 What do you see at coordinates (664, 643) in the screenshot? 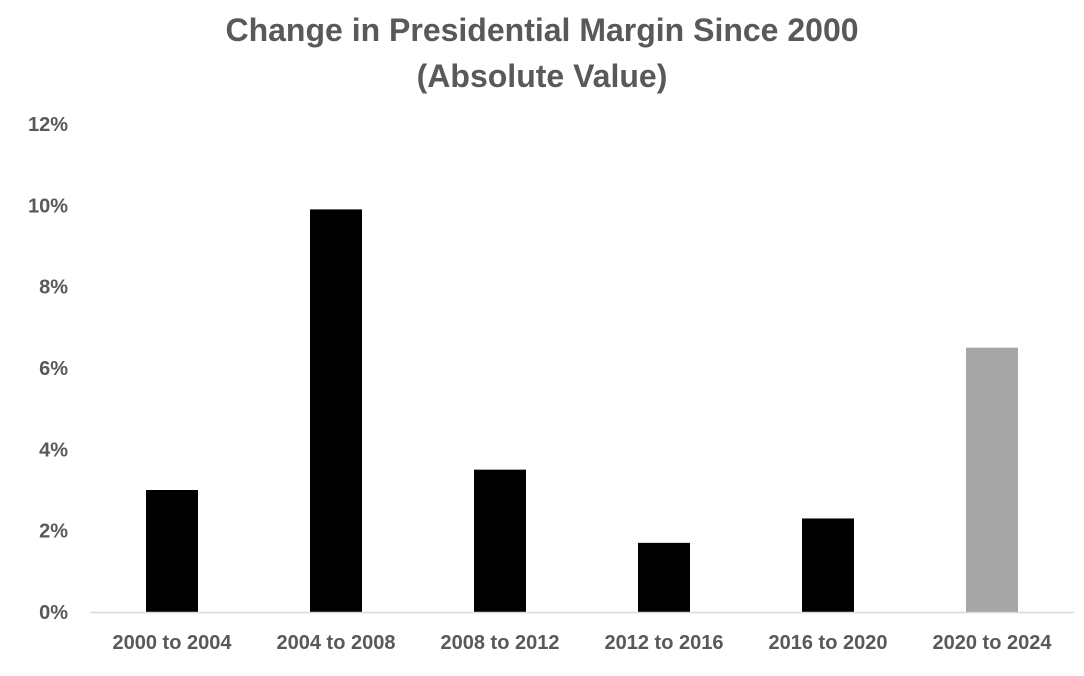
I see `x-tick-label: 2012 to 2016` at bounding box center [664, 643].